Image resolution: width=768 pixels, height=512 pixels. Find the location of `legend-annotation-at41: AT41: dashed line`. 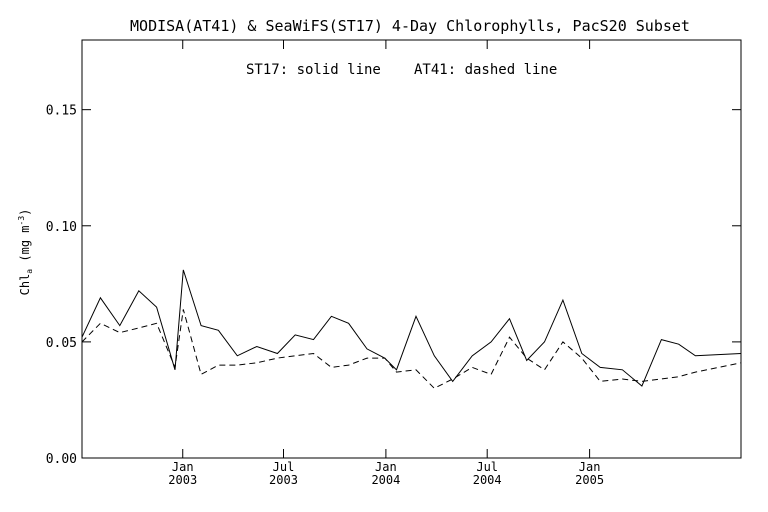

legend-annotation-at41: AT41: dashed line is located at coordinates (485, 70).